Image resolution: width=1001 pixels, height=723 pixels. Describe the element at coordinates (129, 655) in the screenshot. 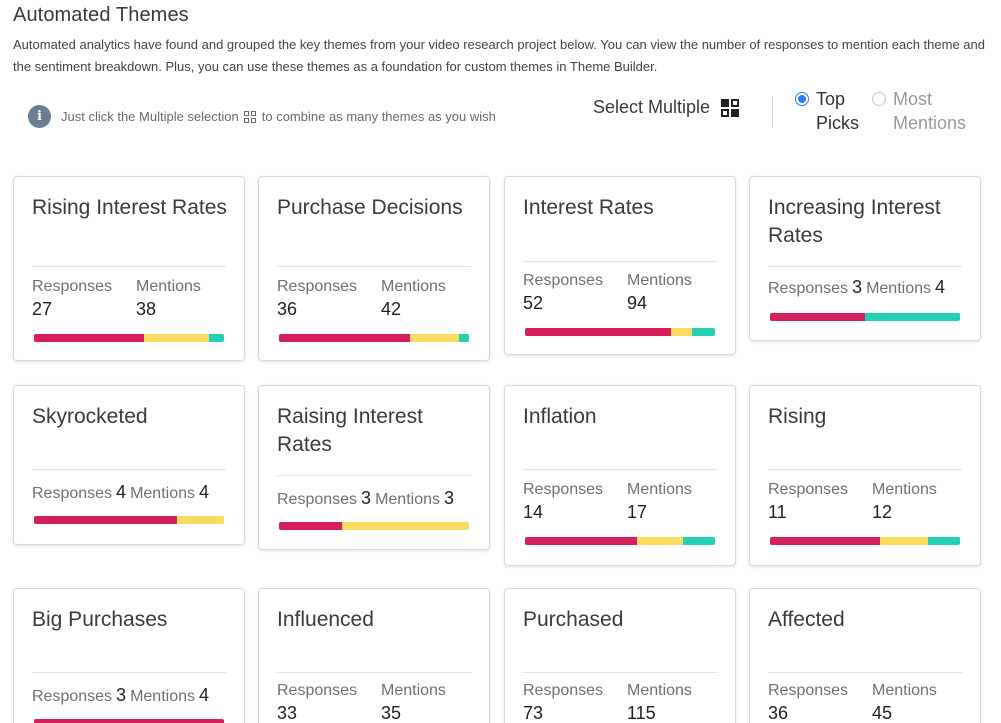

I see `theme-card: Big Purchases Responses 3 Mentions 4` at that location.